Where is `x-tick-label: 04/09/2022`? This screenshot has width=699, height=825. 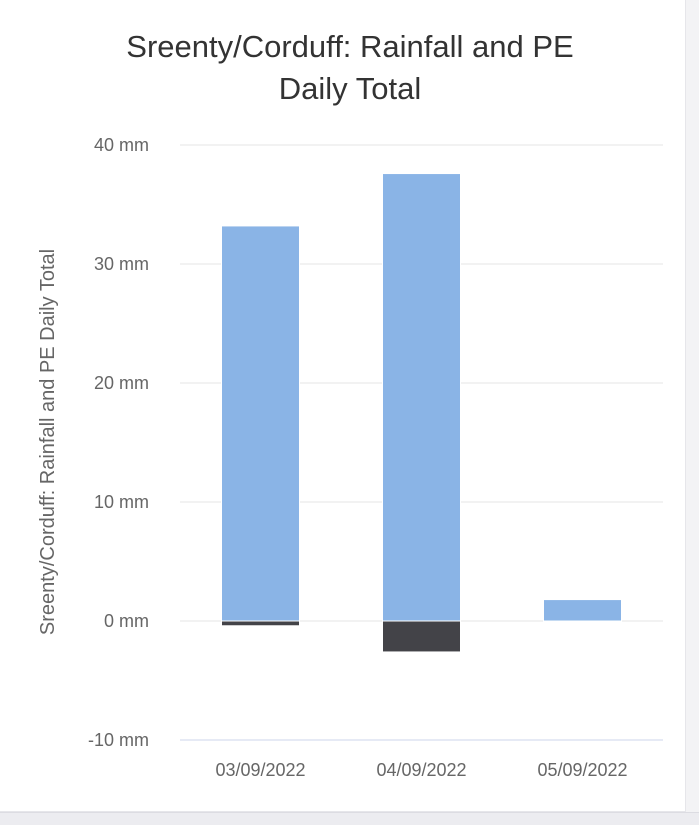 x-tick-label: 04/09/2022 is located at coordinates (421, 770).